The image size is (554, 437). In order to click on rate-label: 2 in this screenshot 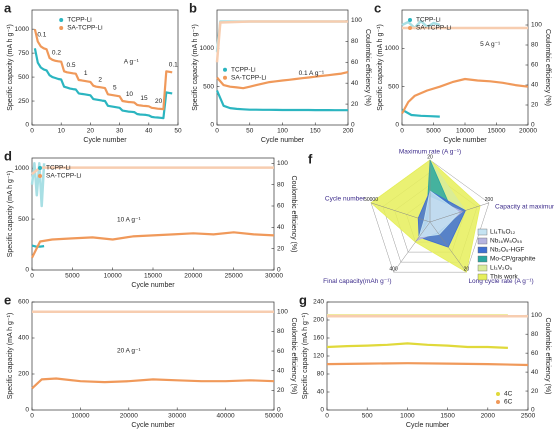, I will do `click(100, 79)`.